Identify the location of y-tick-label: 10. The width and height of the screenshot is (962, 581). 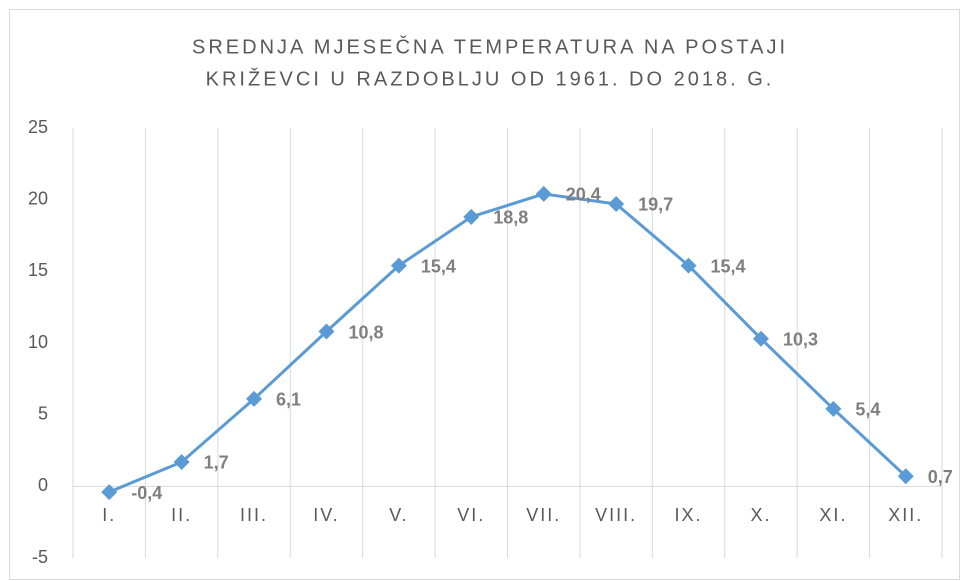
(38, 342).